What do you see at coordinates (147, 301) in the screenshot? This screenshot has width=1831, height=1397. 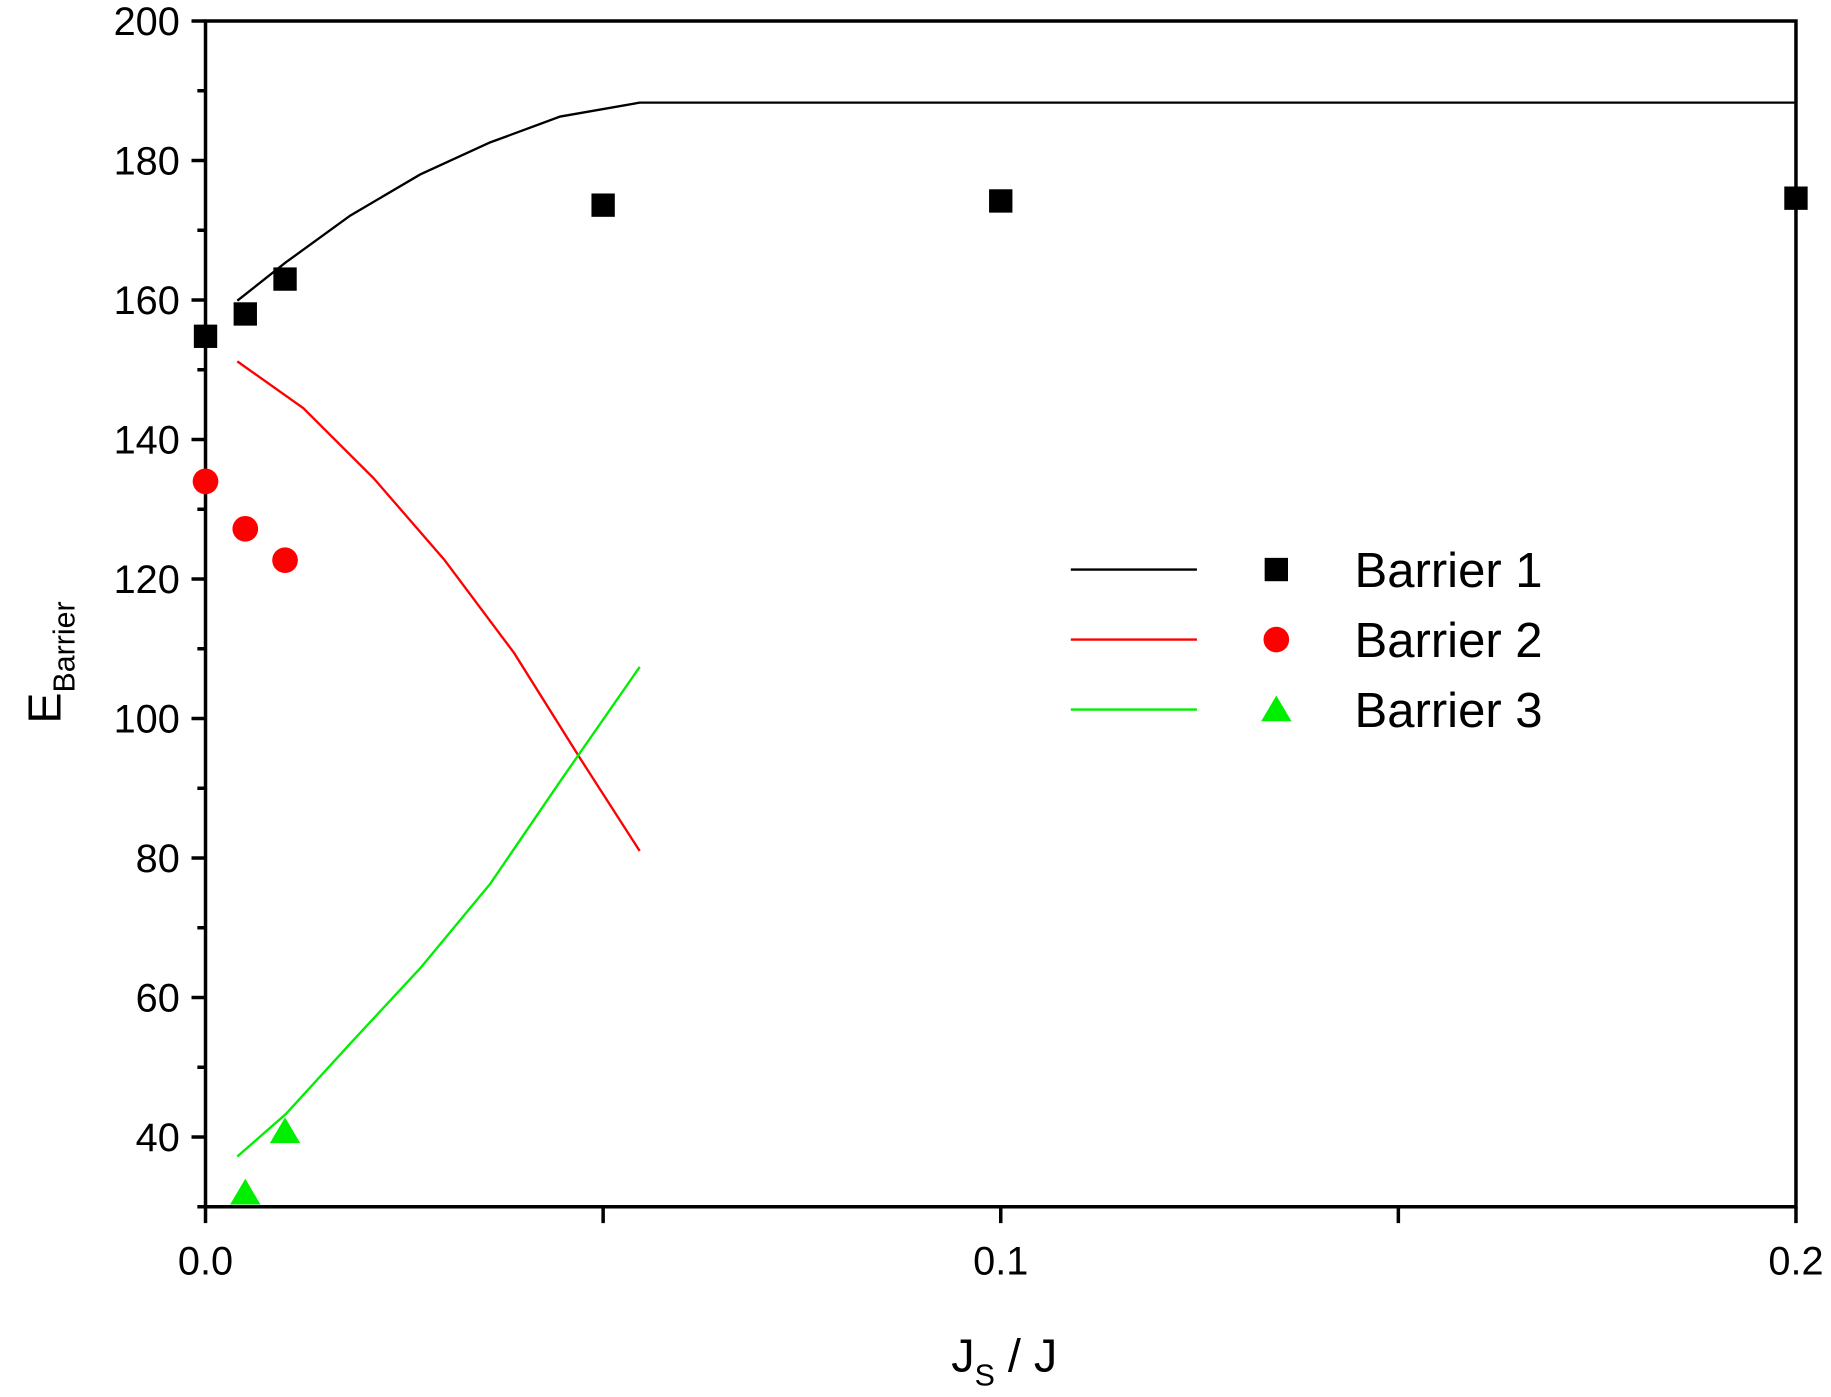 I see `y-tick-label: 160` at bounding box center [147, 301].